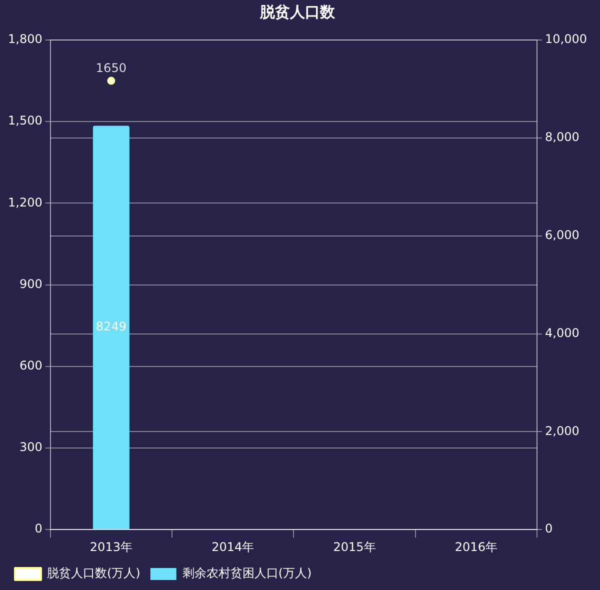 The height and width of the screenshot is (590, 600). Describe the element at coordinates (30, 447) in the screenshot. I see `y-tick-label: 300` at that location.